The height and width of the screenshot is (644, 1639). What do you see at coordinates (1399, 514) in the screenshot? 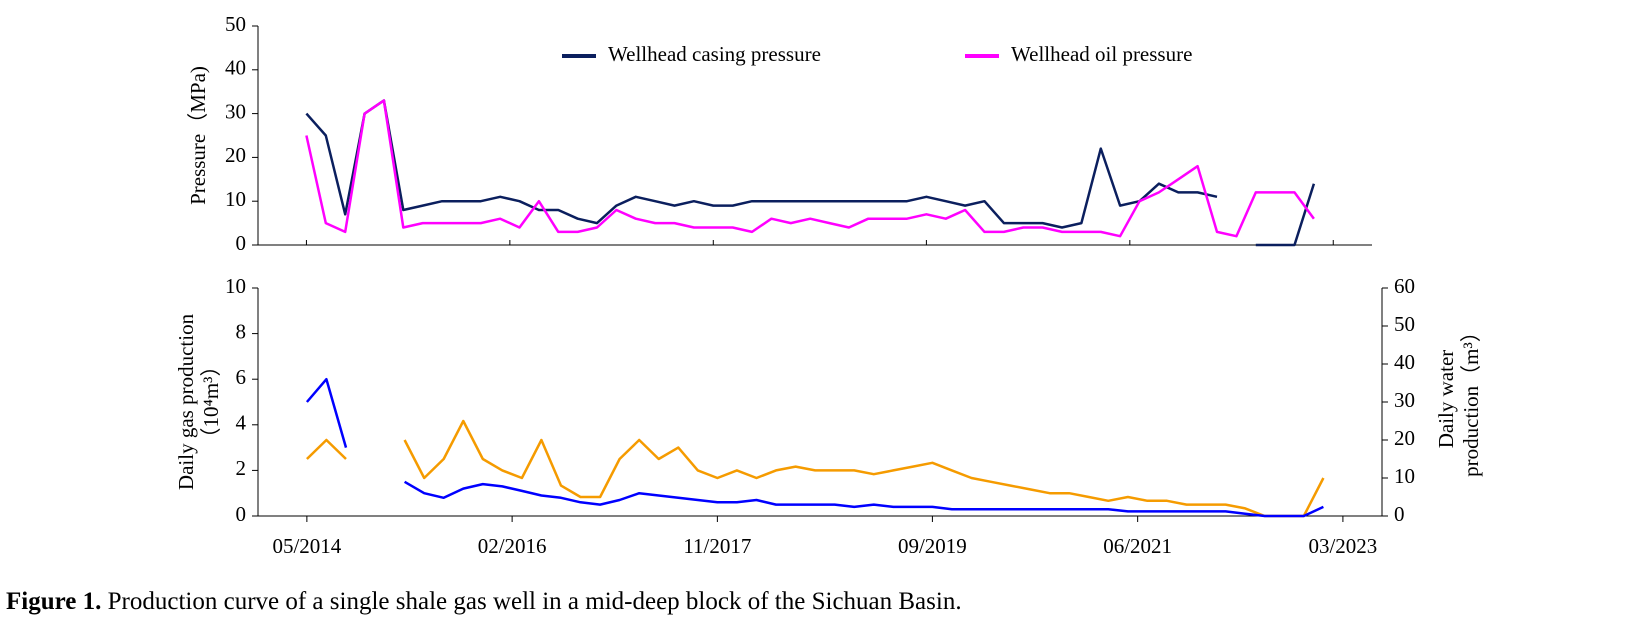
I see `y2-tick-label: 0` at bounding box center [1399, 514].